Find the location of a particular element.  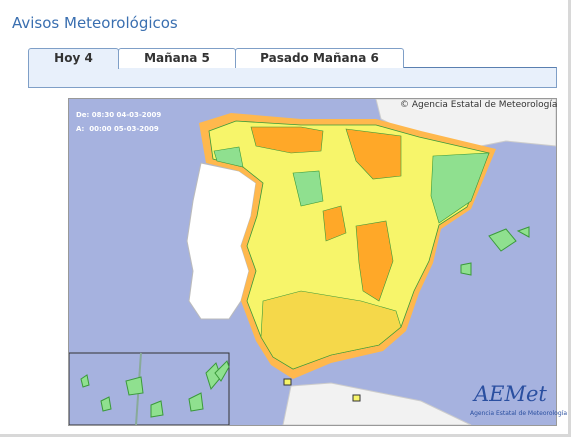

tab-bar is located at coordinates (292, 77).